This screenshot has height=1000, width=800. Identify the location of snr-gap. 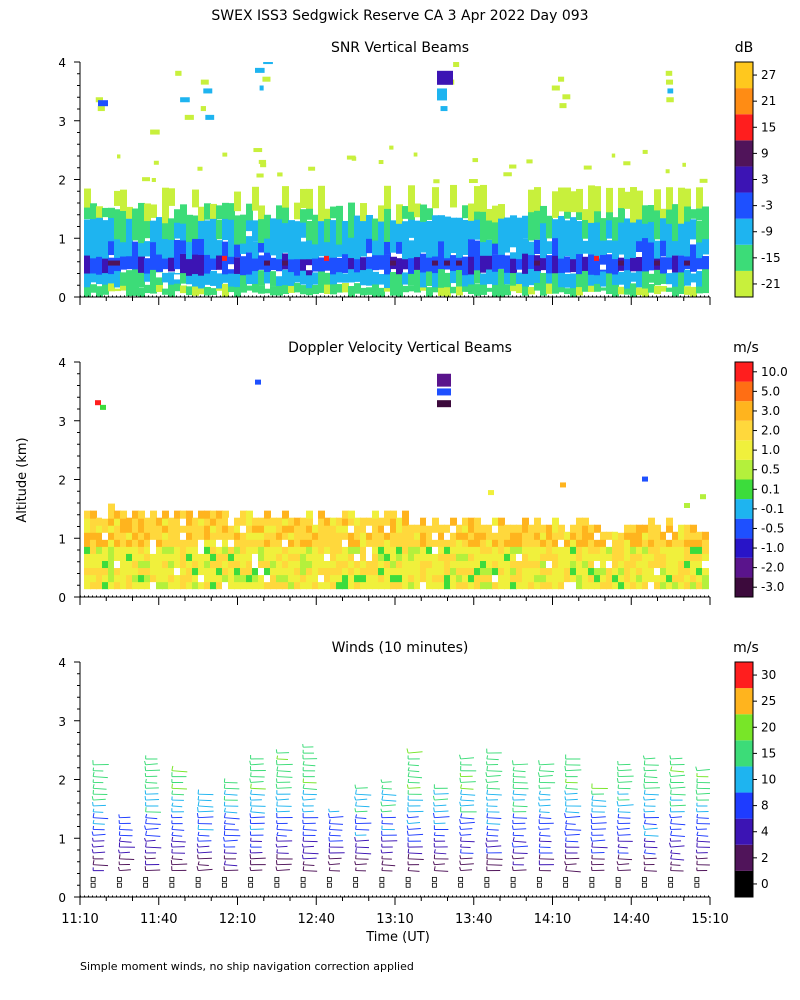
(232, 267).